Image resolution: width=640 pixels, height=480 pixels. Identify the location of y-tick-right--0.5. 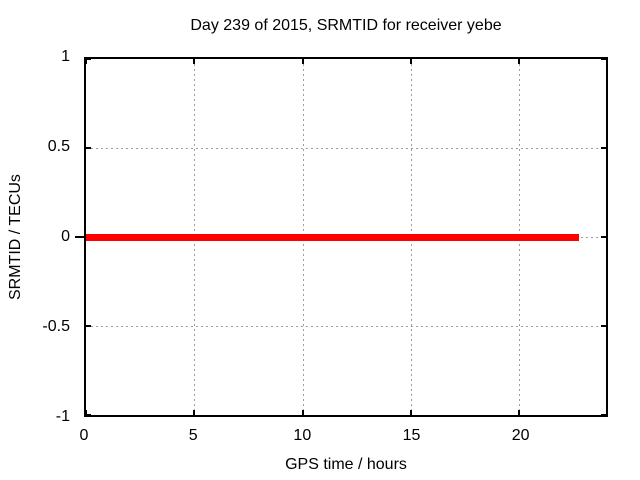
(603, 326).